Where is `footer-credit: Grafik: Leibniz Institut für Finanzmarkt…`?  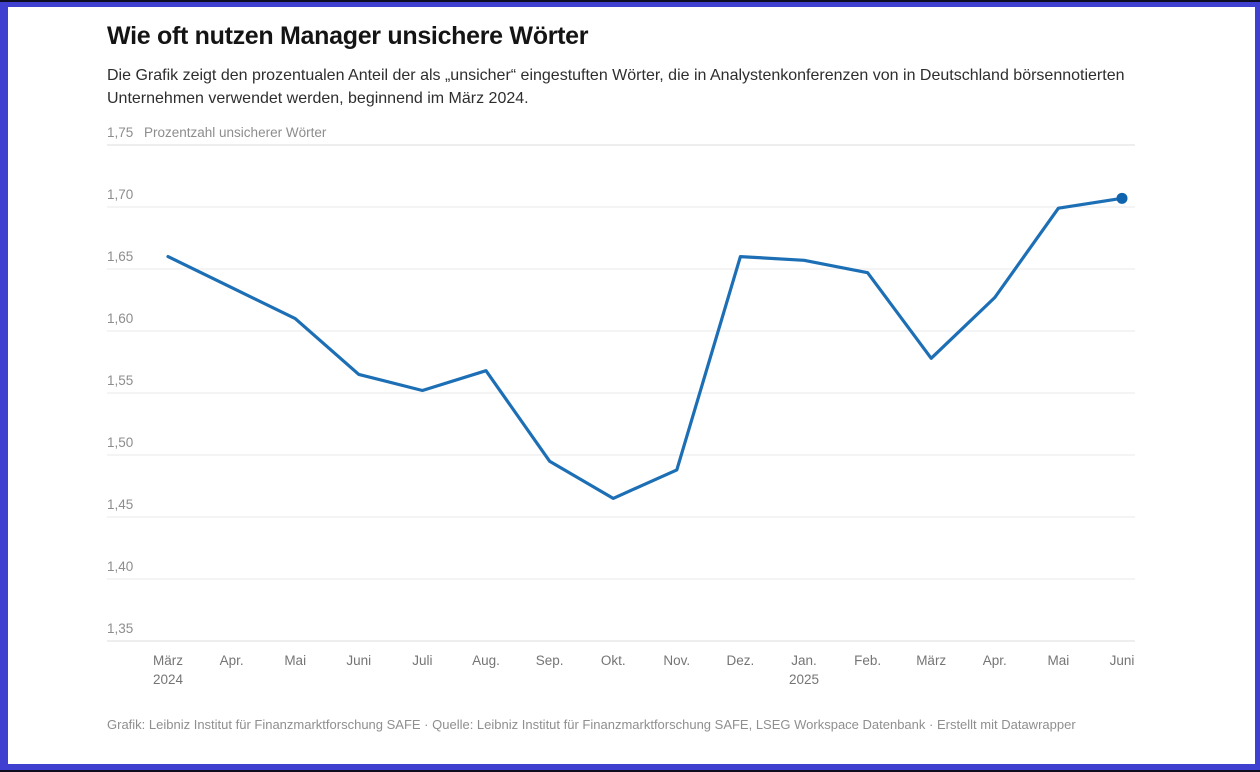 footer-credit: Grafik: Leibniz Institut für Finanzmarkt… is located at coordinates (591, 724).